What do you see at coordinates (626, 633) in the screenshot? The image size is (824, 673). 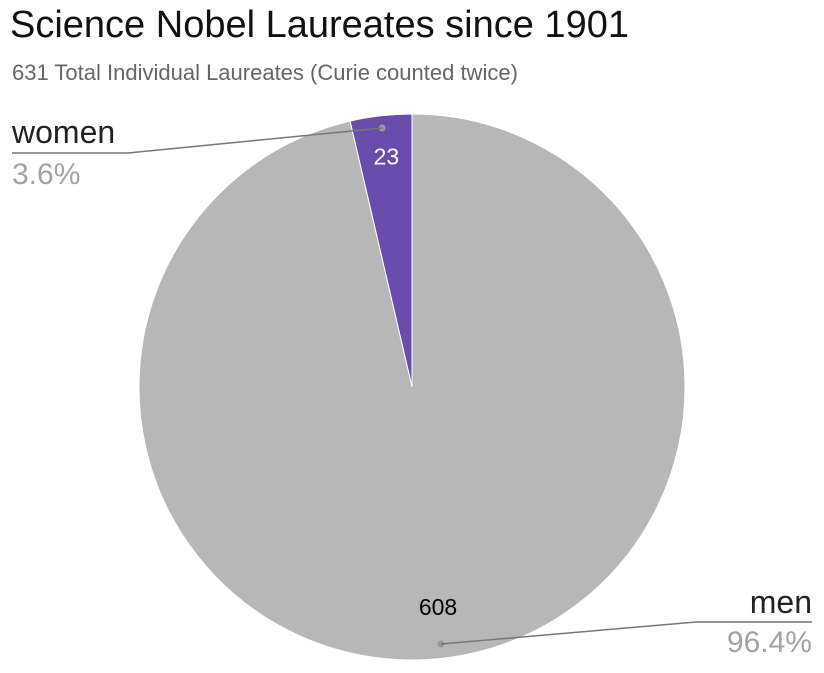 I see `leader-line-men` at bounding box center [626, 633].